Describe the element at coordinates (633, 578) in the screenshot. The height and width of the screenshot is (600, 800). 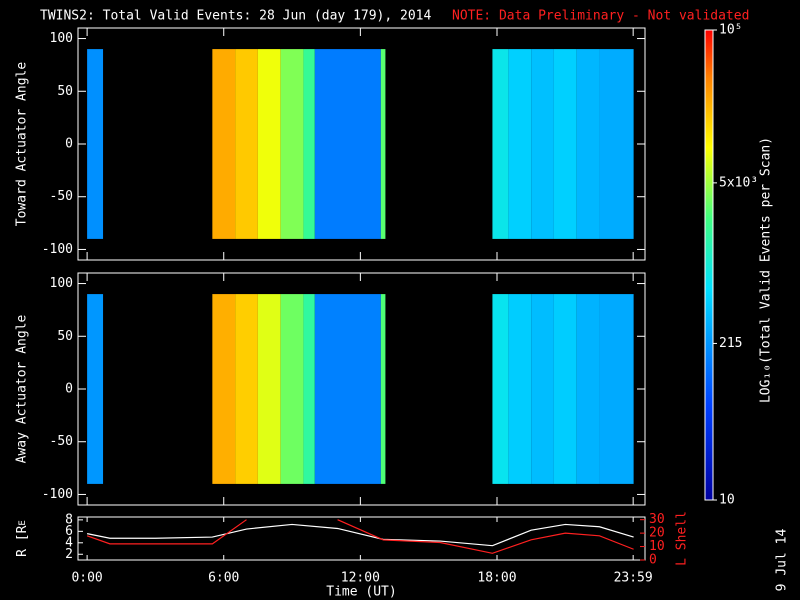
I see `x-tick-label: 23:59` at that location.